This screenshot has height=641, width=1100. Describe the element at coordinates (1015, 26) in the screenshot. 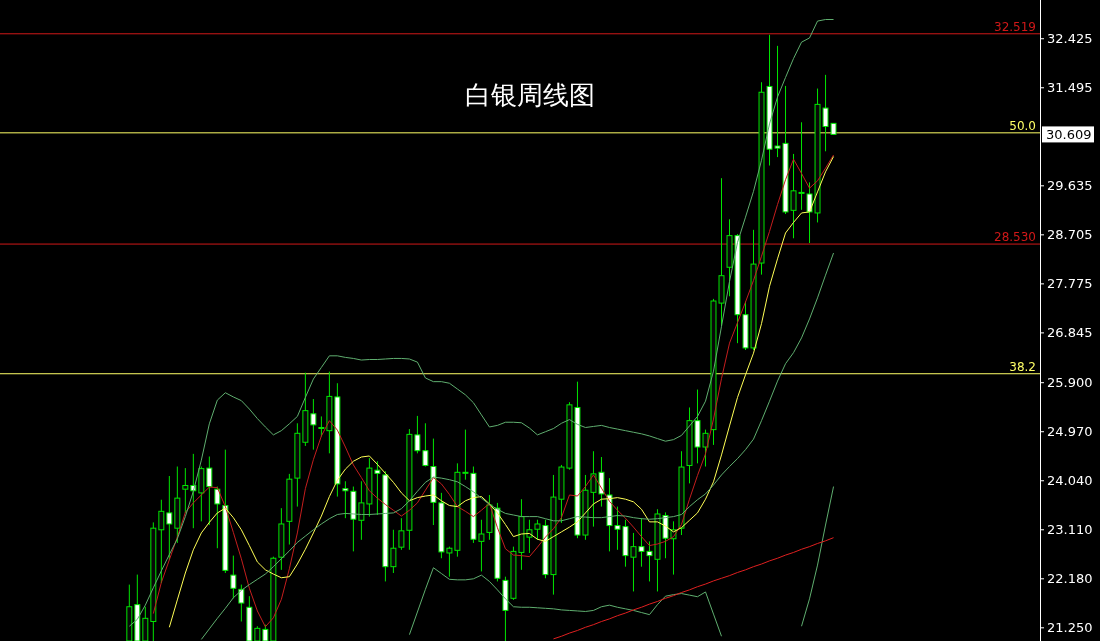

I see `ref-line-label: 32.519` at that location.